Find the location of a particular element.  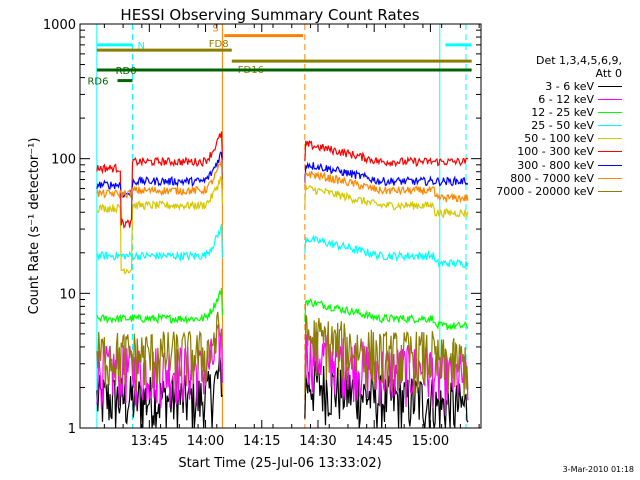

legend-entry: 800 - 7000 keV is located at coordinates (555, 178).